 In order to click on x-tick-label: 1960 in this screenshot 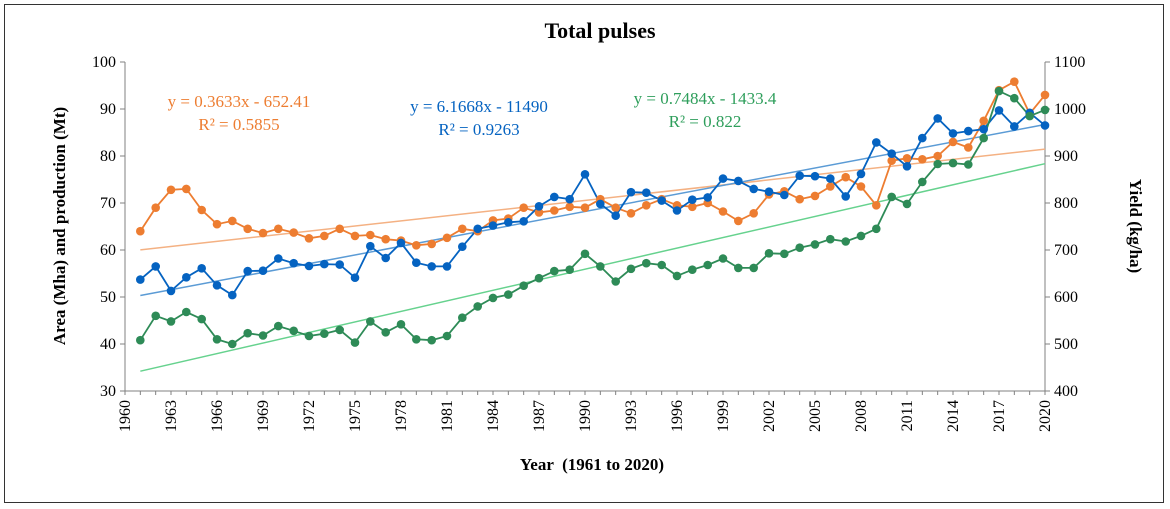, I will do `click(125, 416)`.